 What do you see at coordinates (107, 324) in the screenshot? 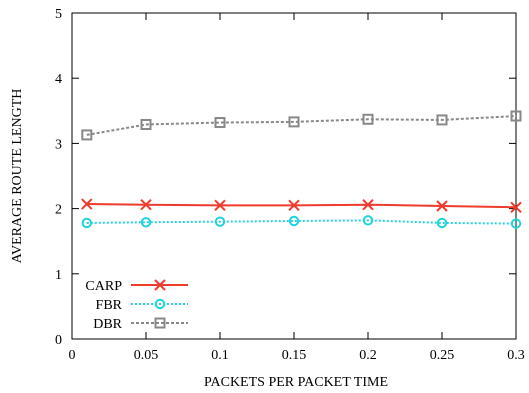
I see `legend-label-dbr: DBR` at bounding box center [107, 324].